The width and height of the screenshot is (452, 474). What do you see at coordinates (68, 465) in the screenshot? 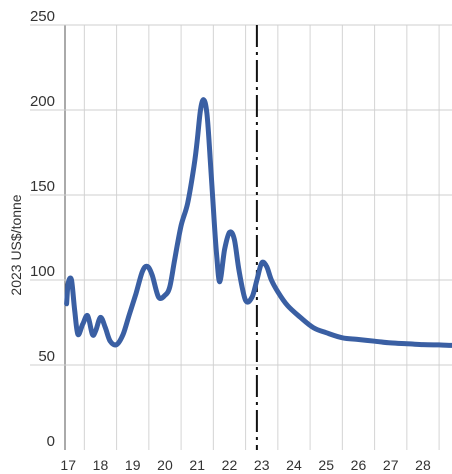
I see `x-tick-label: 17` at bounding box center [68, 465].